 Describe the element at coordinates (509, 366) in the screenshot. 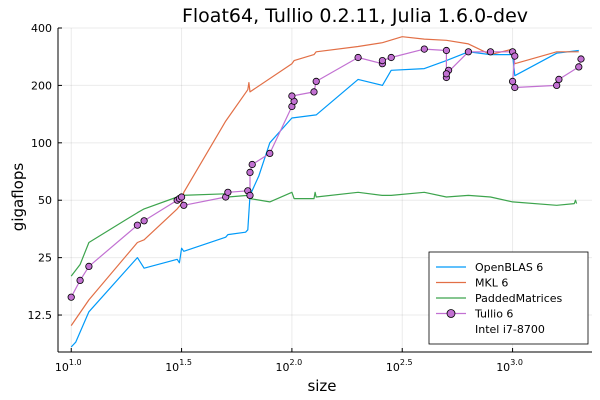

I see `x-tick-label: 103.0` at that location.